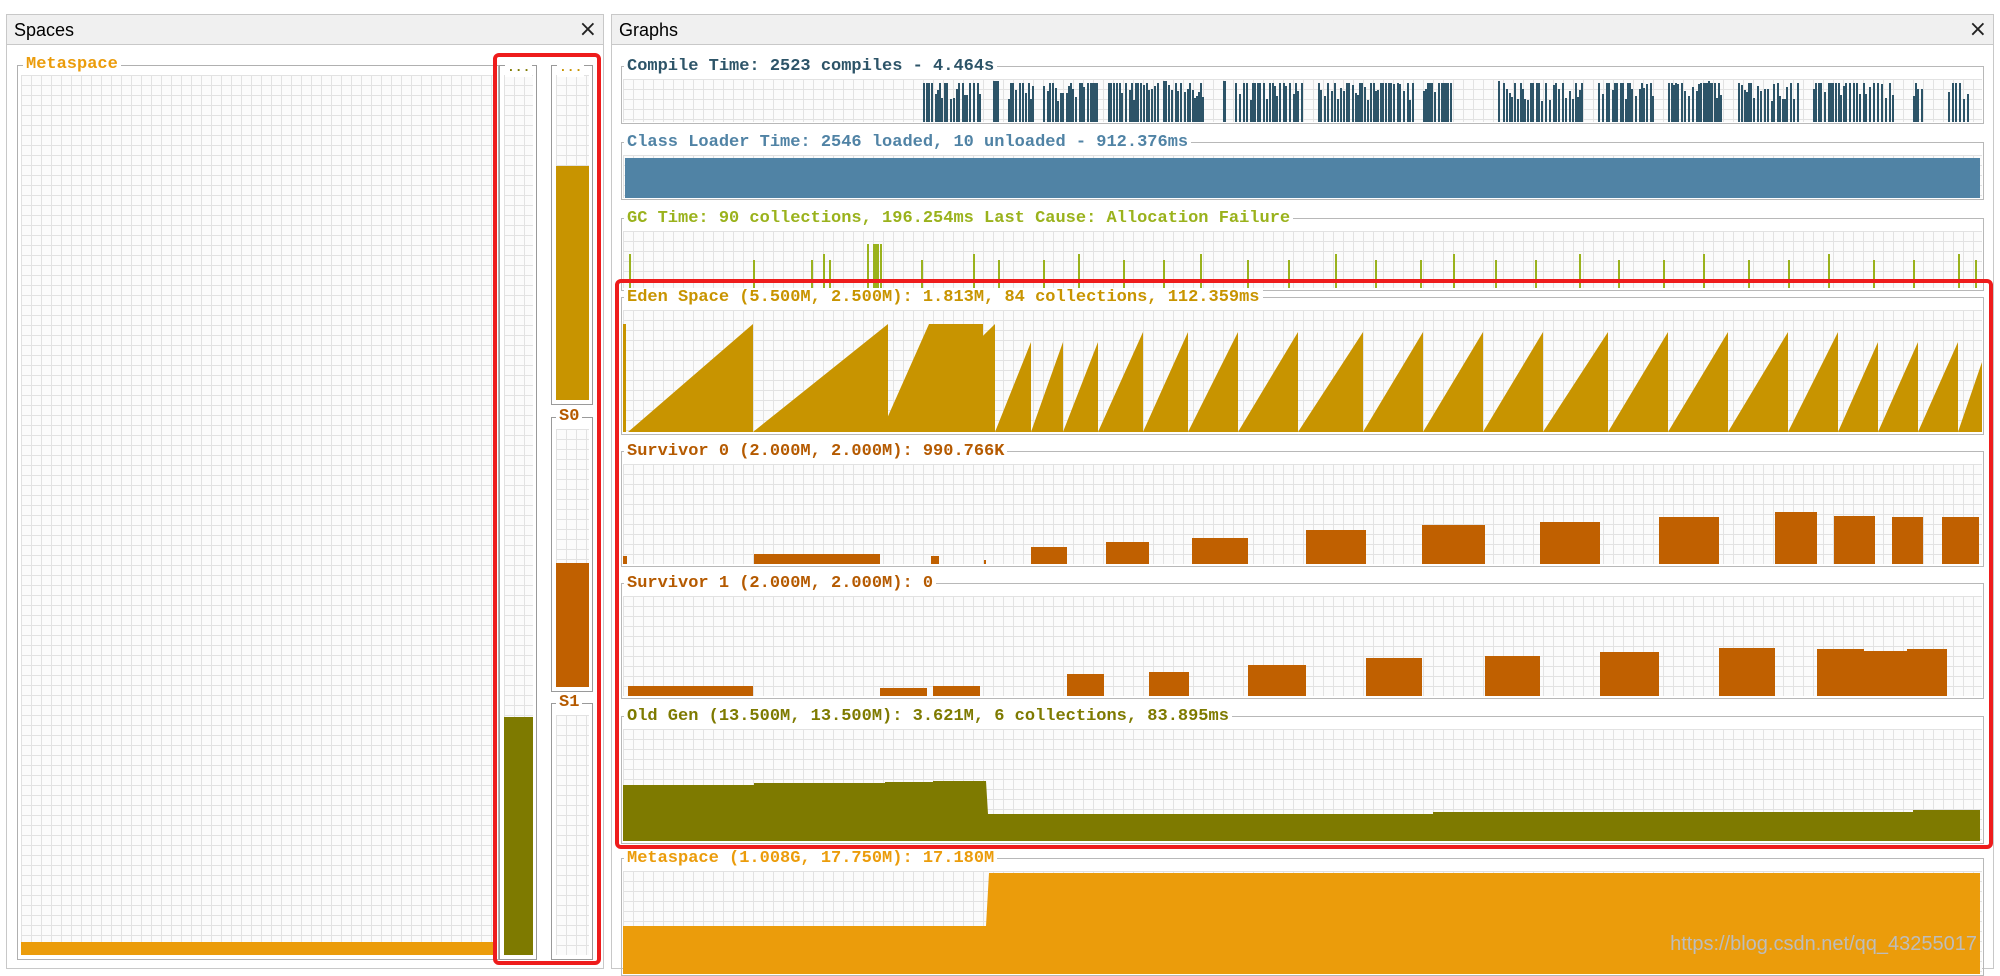  I want to click on eden-space-group, so click(1302, 366).